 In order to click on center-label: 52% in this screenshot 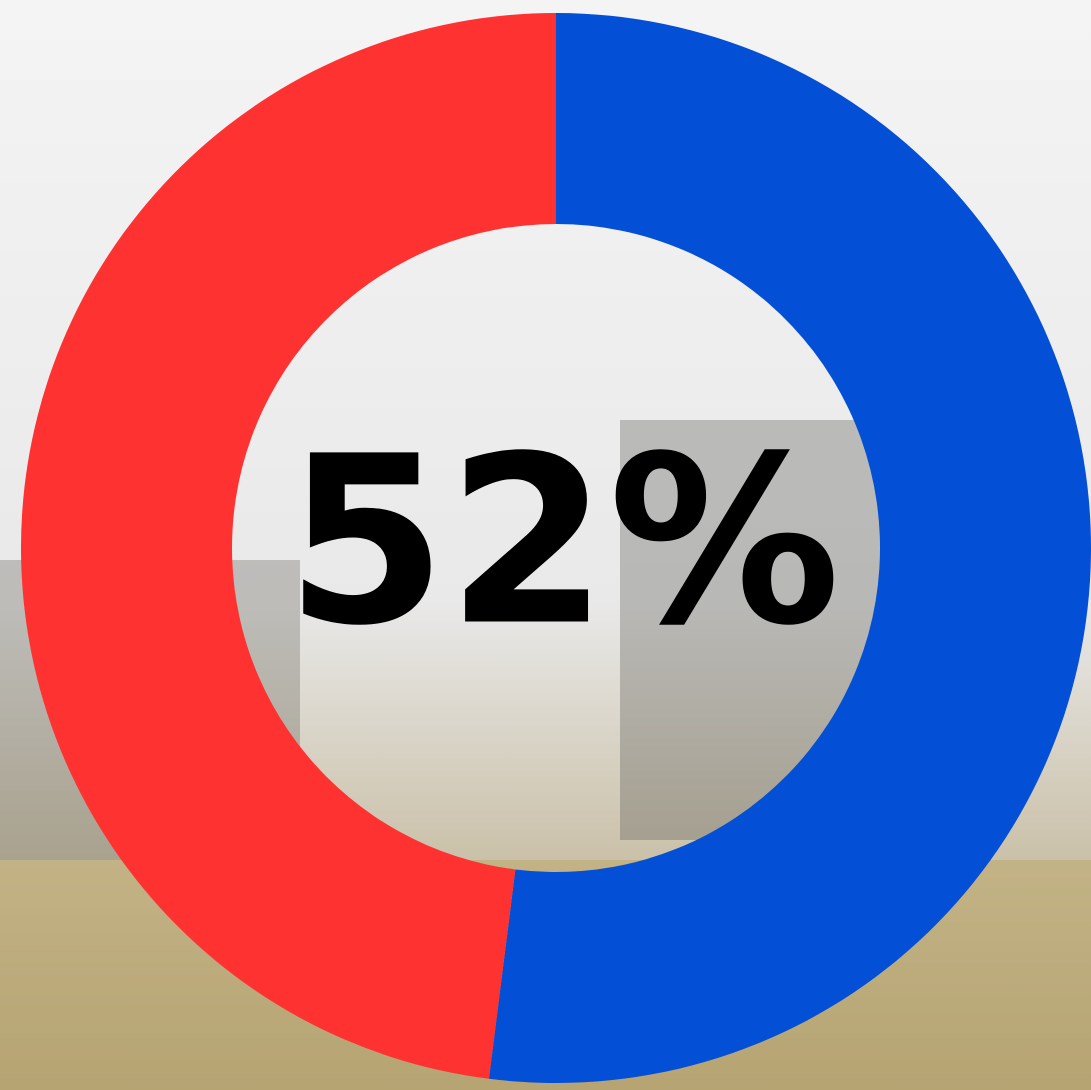, I will do `click(562, 541)`.